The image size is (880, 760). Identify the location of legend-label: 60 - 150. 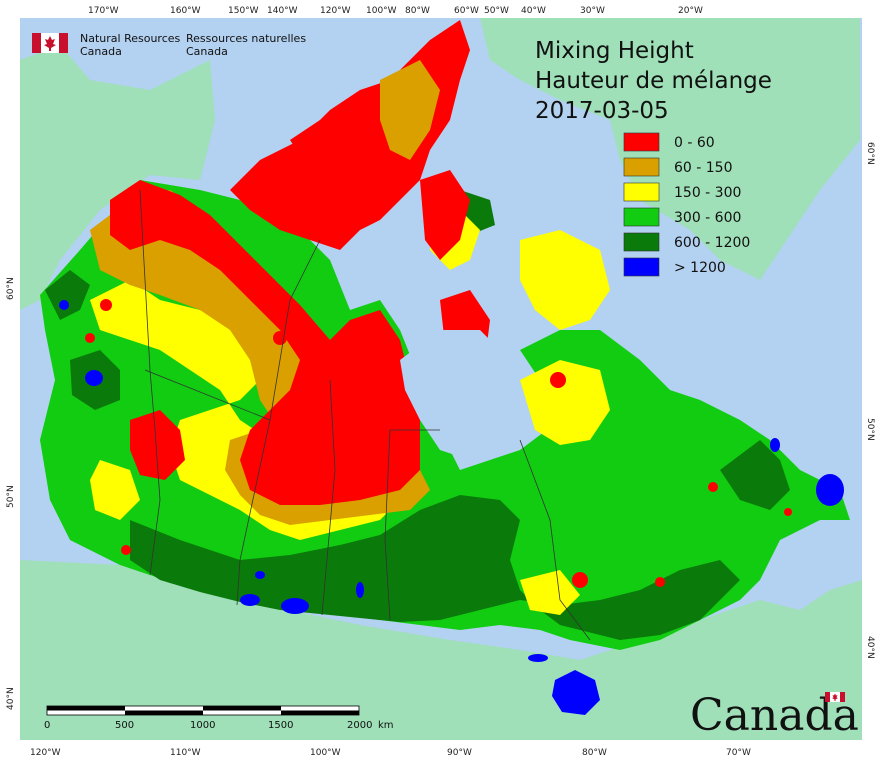
(703, 168).